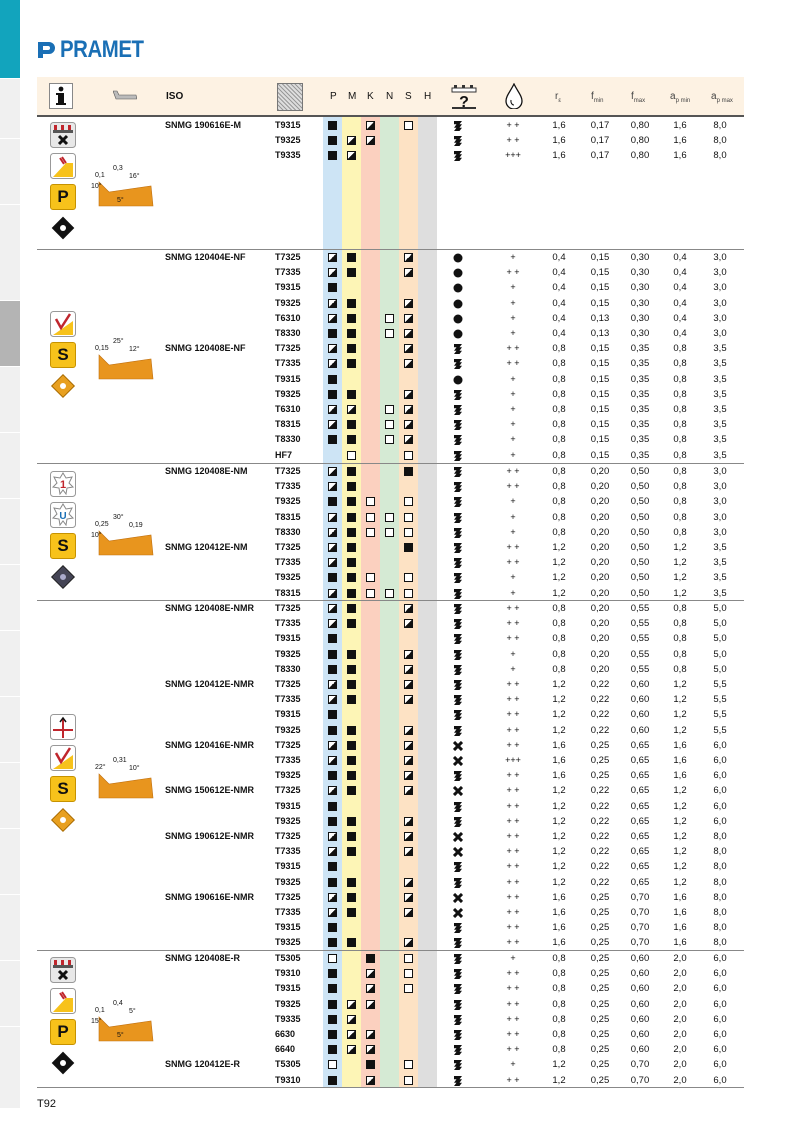 Image resolution: width=800 pixels, height=1132 pixels. What do you see at coordinates (559, 303) in the screenshot?
I see `value-r: 0,4` at bounding box center [559, 303].